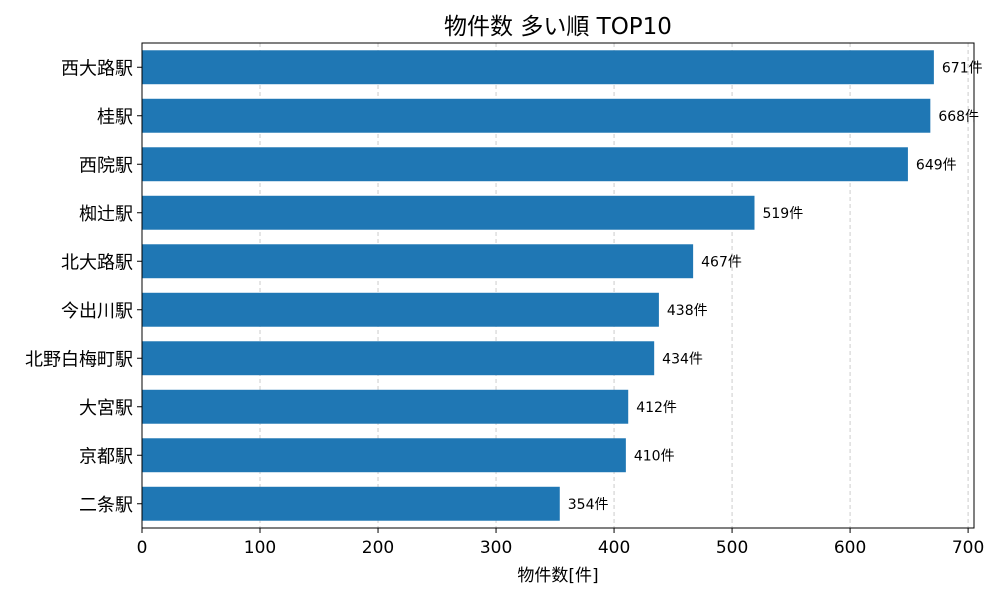 This screenshot has height=600, width=1000. Describe the element at coordinates (614, 548) in the screenshot. I see `x-tick-label: 400` at that location.